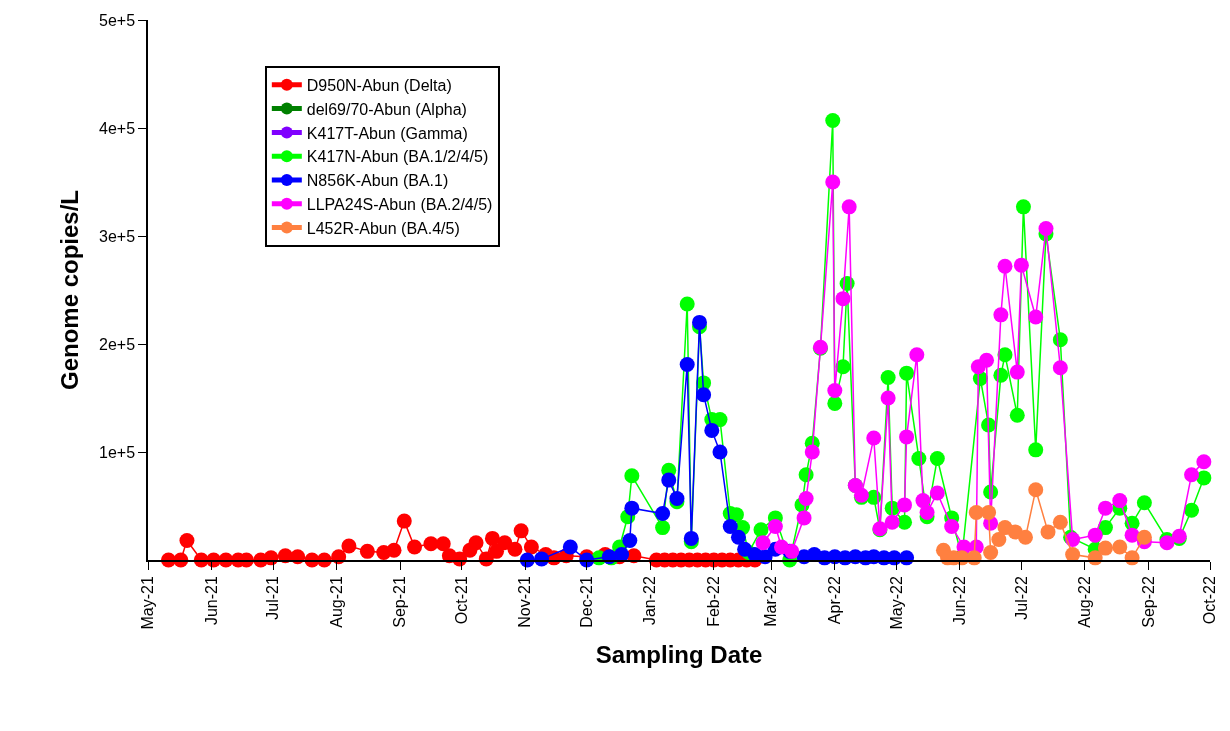 The height and width of the screenshot is (731, 1230). I want to click on x-tick-label: Sep-21, so click(400, 602).